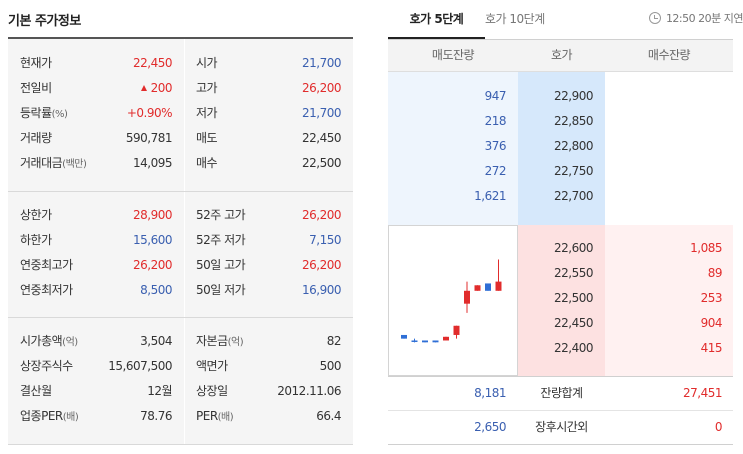 This screenshot has height=454, width=743. Describe the element at coordinates (574, 298) in the screenshot. I see `bid-price: 22,500` at that location.